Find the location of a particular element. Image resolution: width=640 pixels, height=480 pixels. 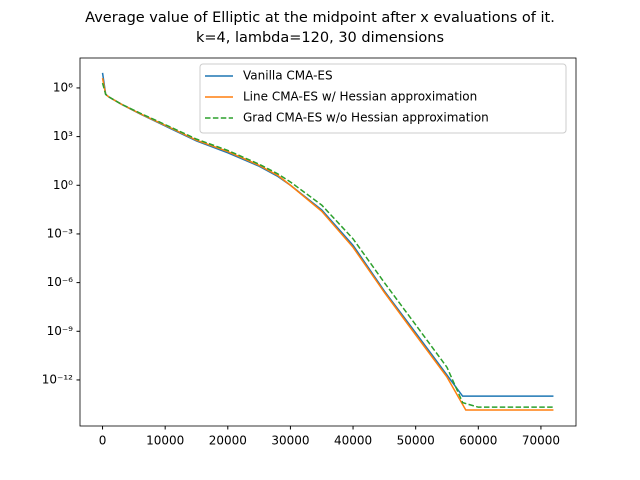

legend-label: Vanilla CMA-ES is located at coordinates (288, 76).